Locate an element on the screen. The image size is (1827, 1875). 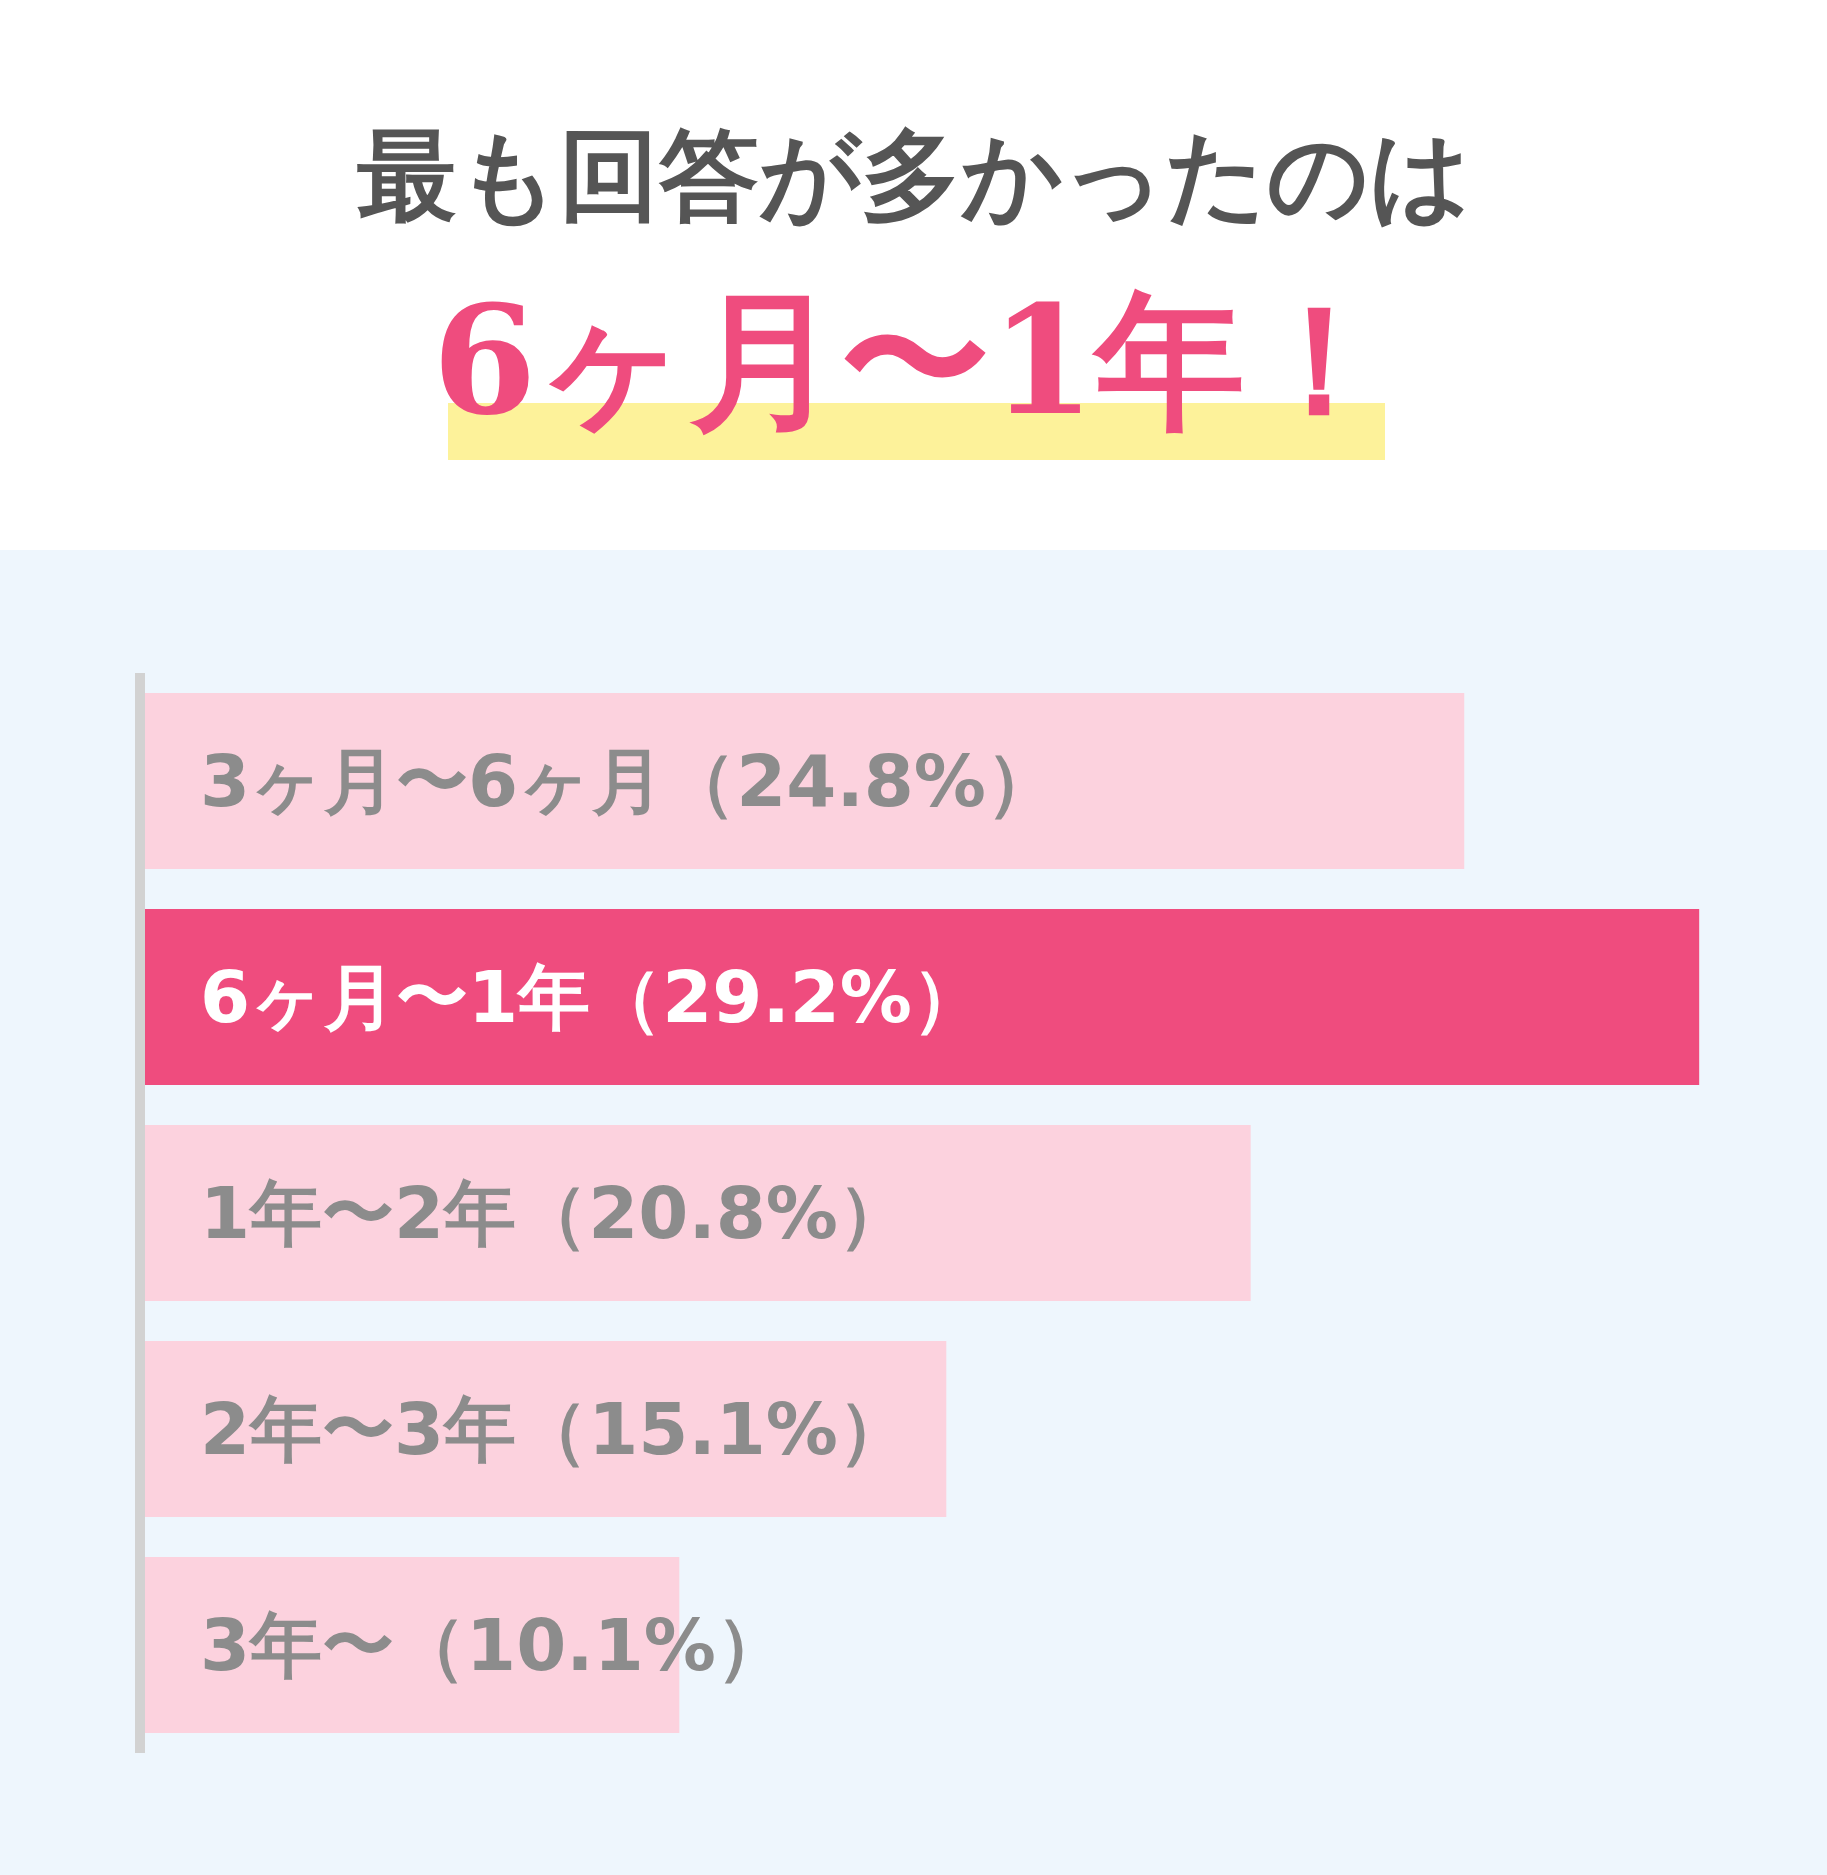
chart-title: 最も回答が多かったのは is located at coordinates (913, 175).